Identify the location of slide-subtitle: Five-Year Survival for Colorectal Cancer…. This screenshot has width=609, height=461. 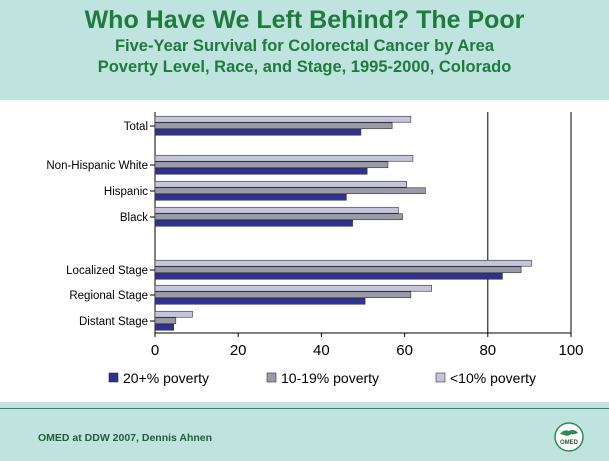
(304, 57).